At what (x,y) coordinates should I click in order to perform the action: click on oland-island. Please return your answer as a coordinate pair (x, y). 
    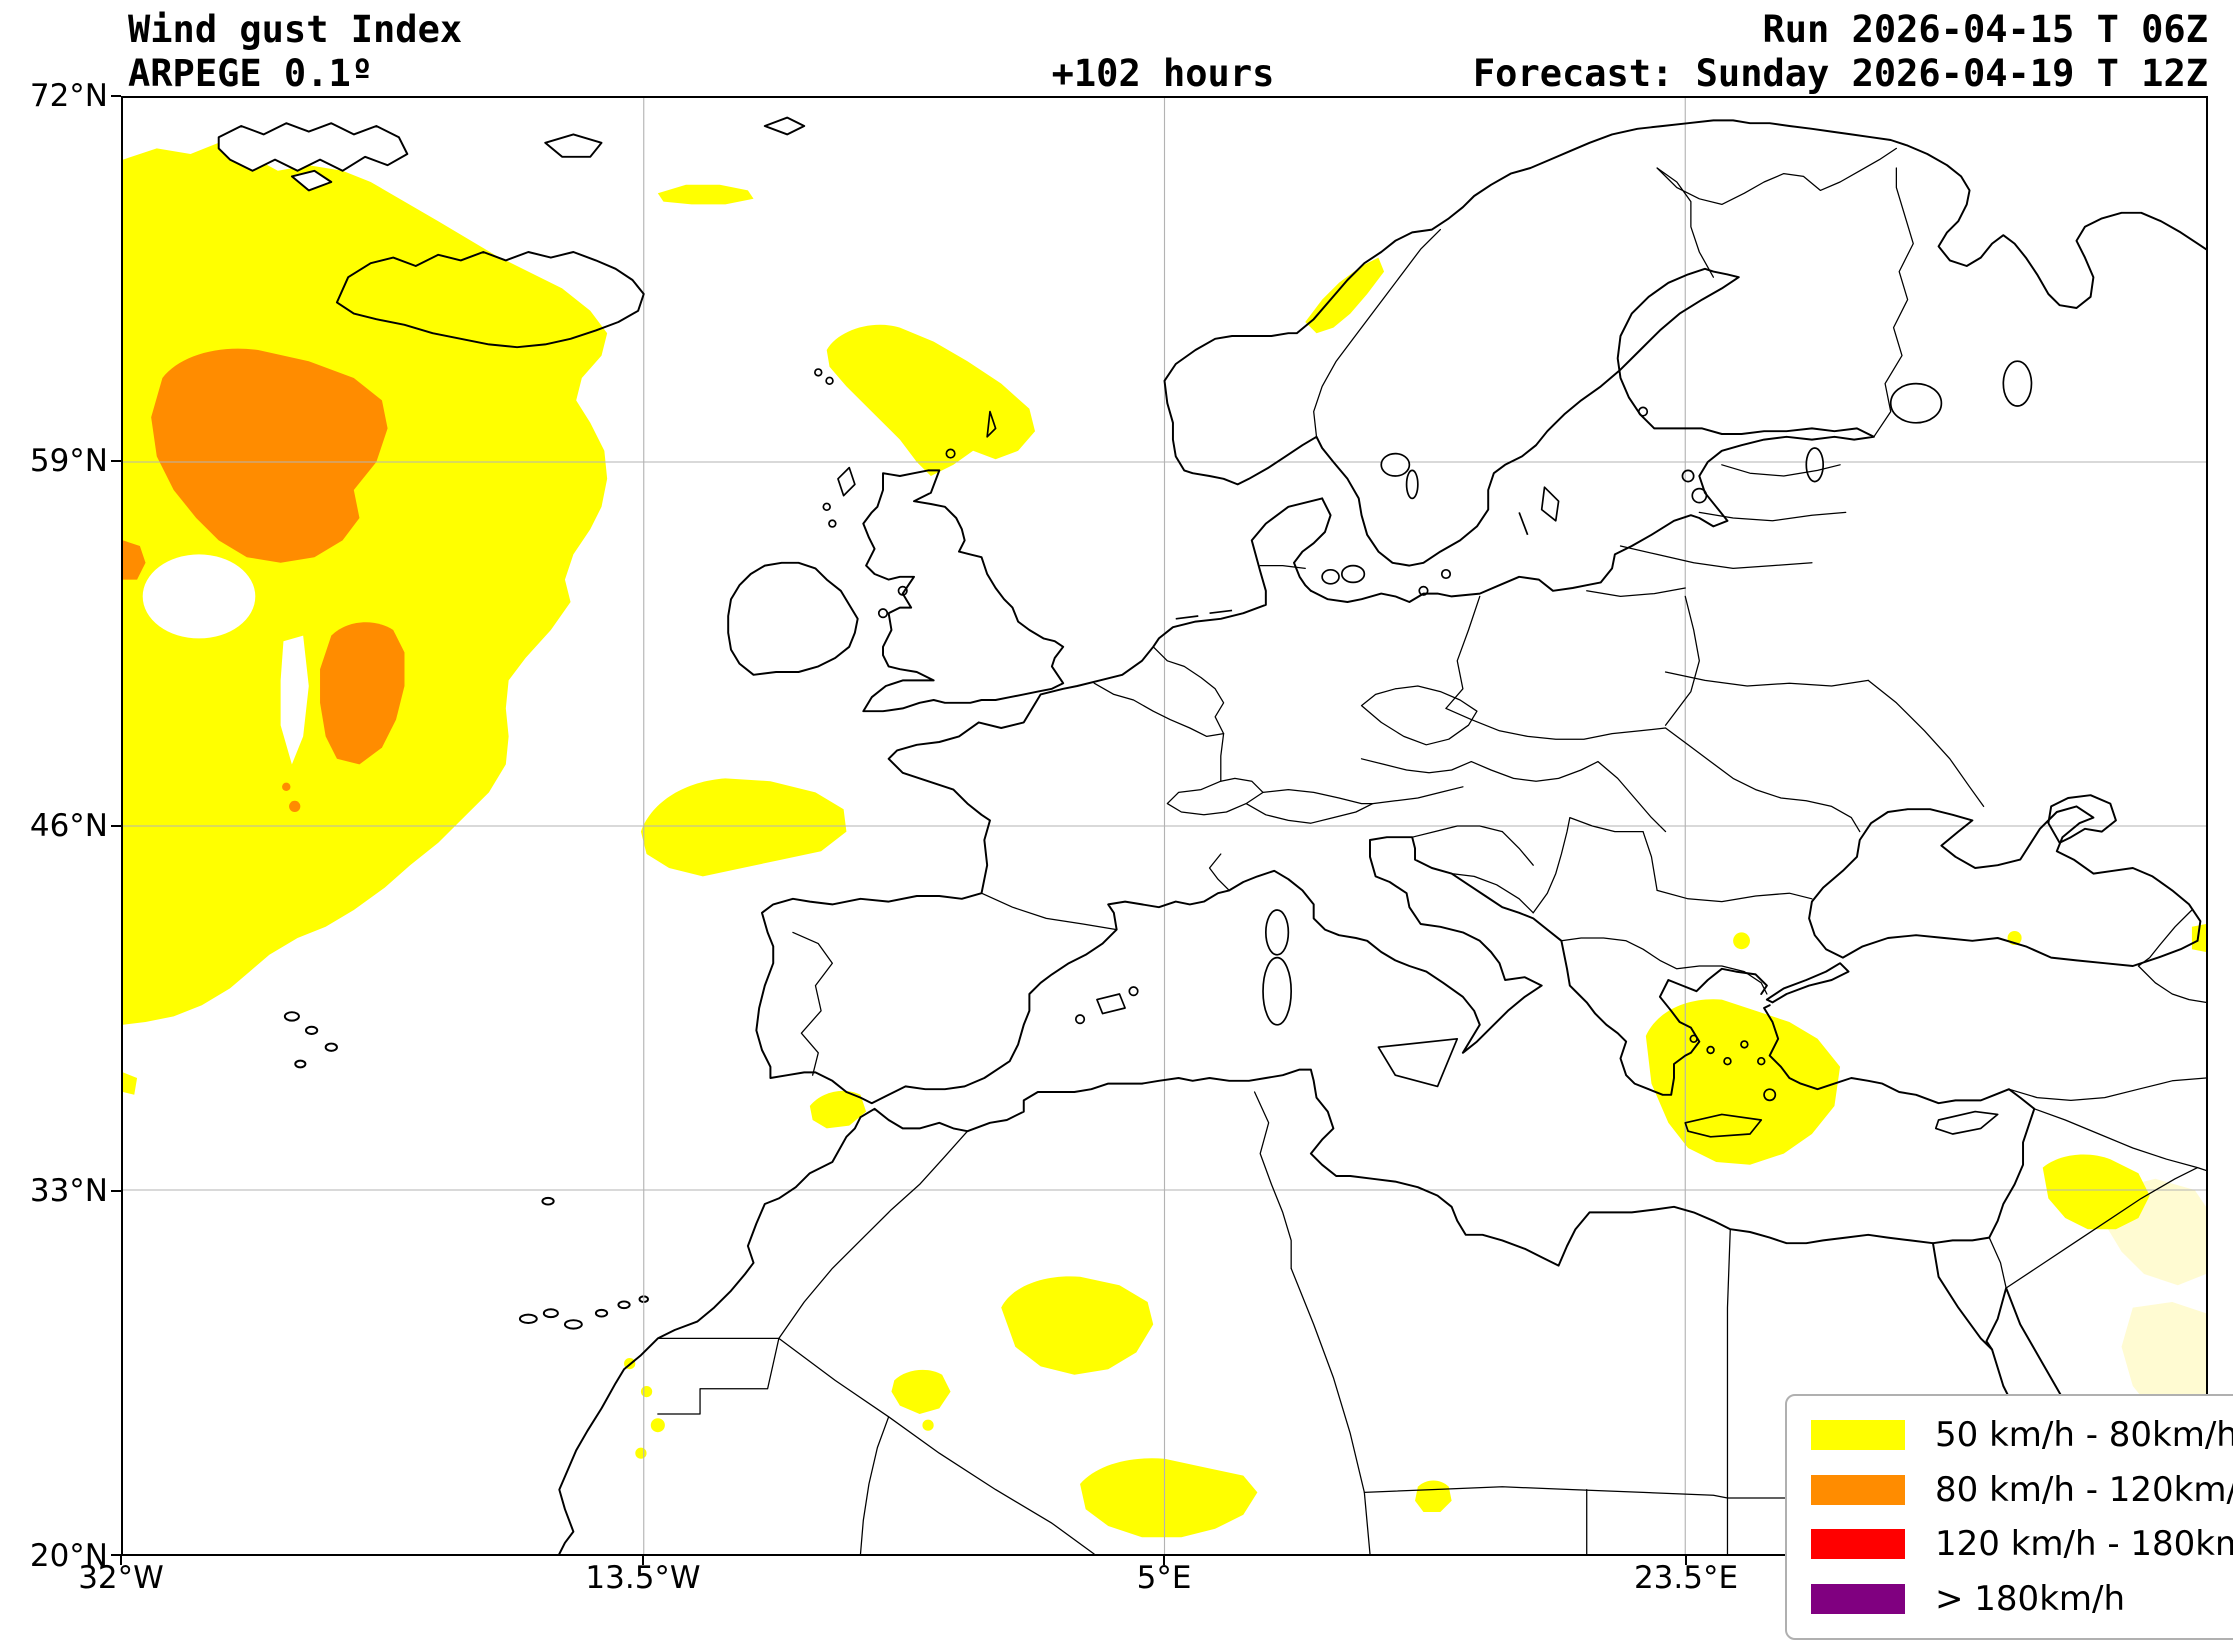
    Looking at the image, I should click on (1523, 524).